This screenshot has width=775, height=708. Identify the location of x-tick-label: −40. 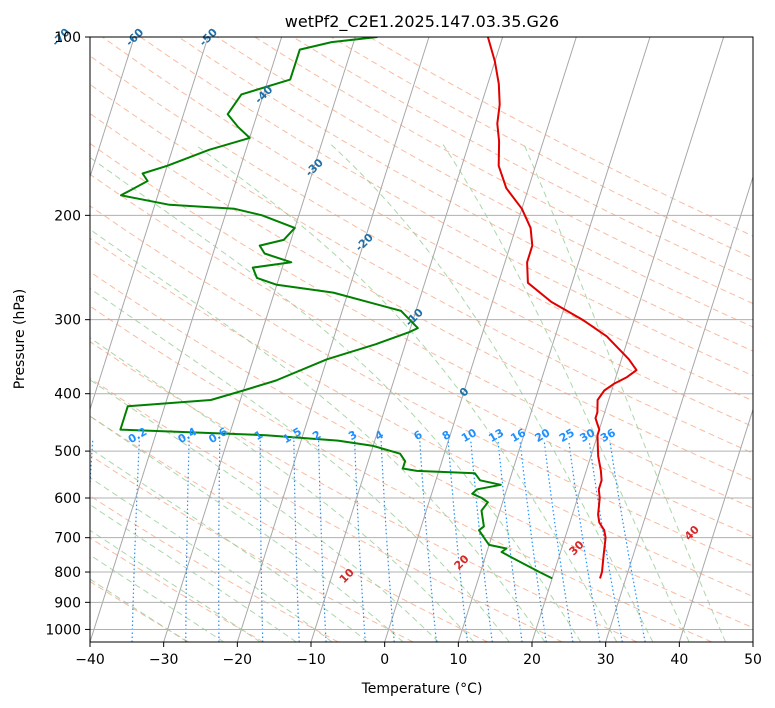
(90, 660).